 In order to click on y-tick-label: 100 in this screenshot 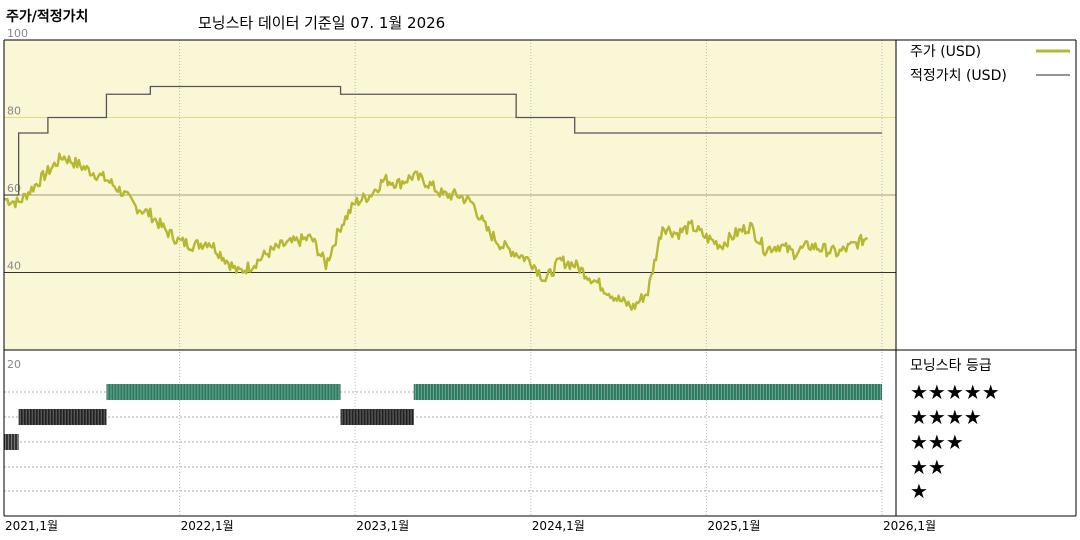, I will do `click(17, 33)`.